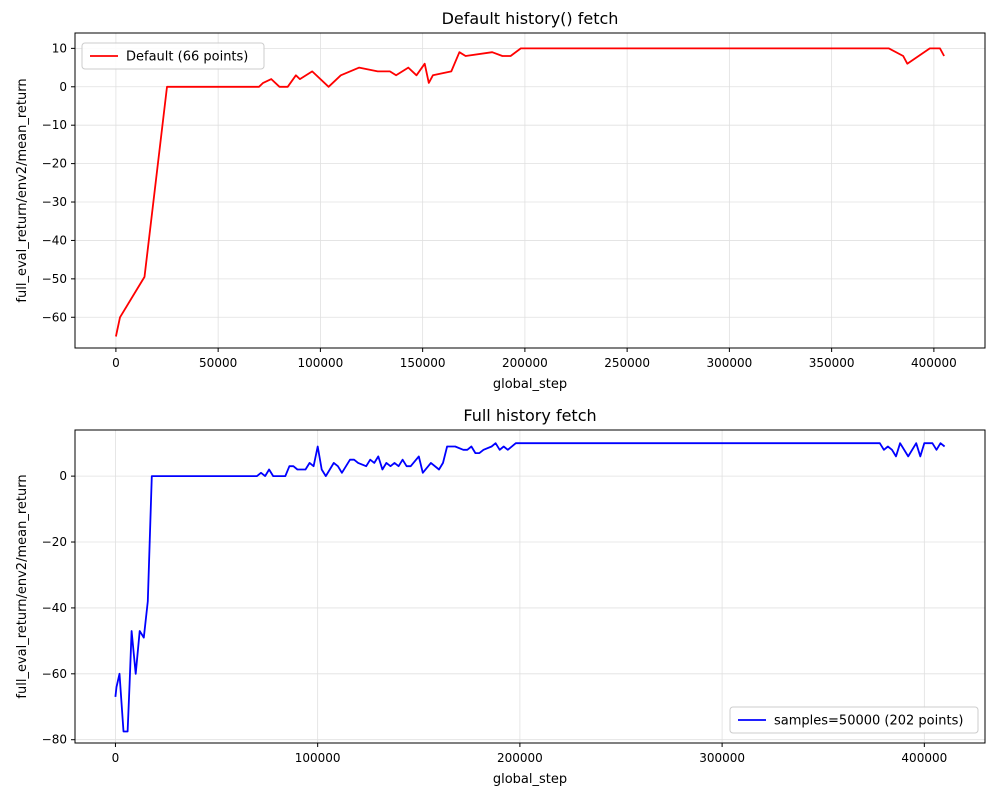  I want to click on bottom-chart-ytick-label: 0, so click(63, 476).